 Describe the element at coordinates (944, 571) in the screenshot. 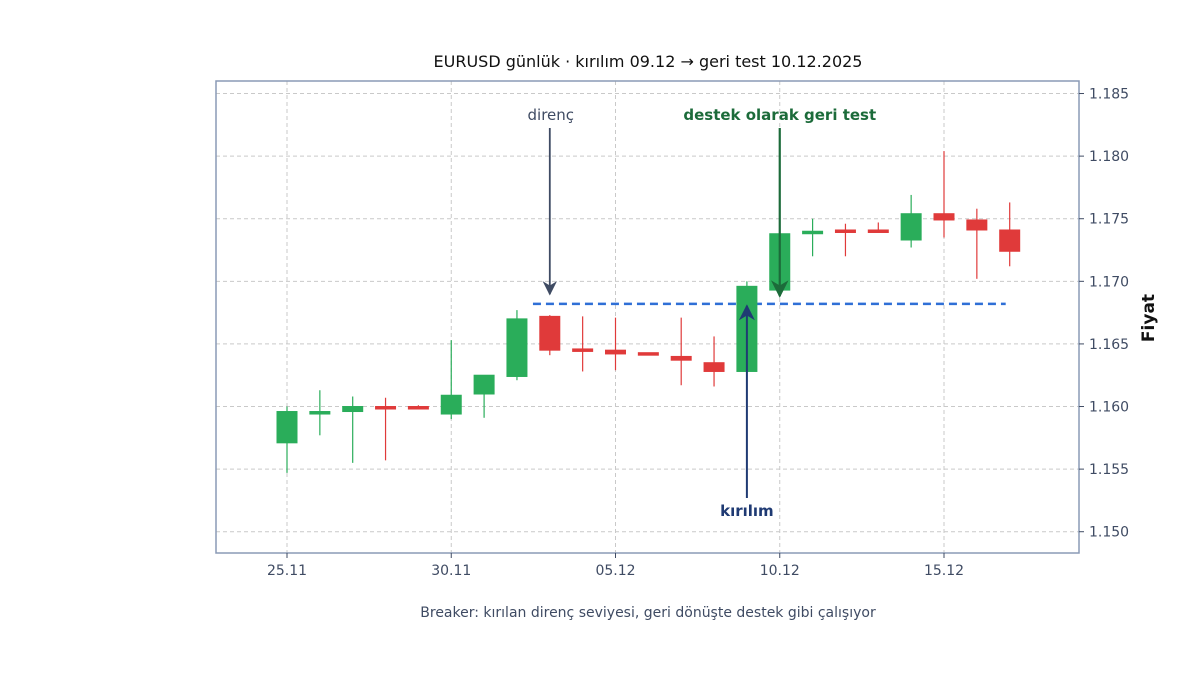

I see `x-tick-label: 15.12` at that location.